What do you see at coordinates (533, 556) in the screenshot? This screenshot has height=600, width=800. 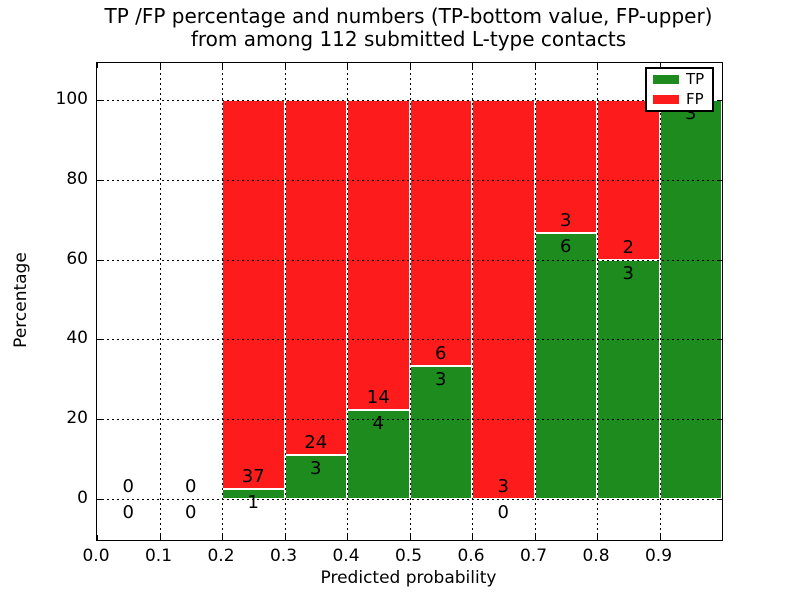 I see `x-tick-label: 0.7` at bounding box center [533, 556].